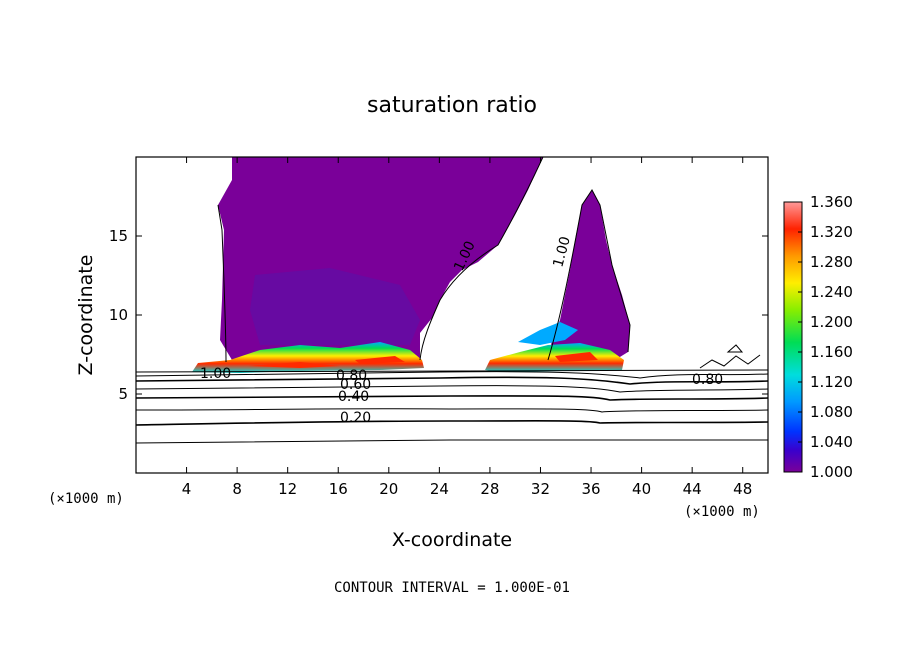  I want to click on colorbar-tick-label: 1.360, so click(831, 202).